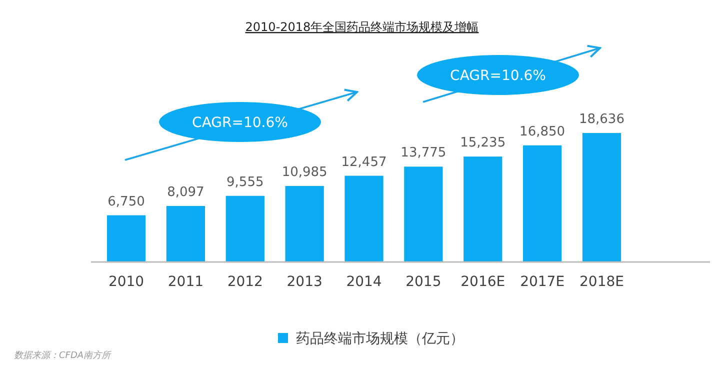 The image size is (723, 367). What do you see at coordinates (601, 119) in the screenshot?
I see `data-label: 18,636` at bounding box center [601, 119].